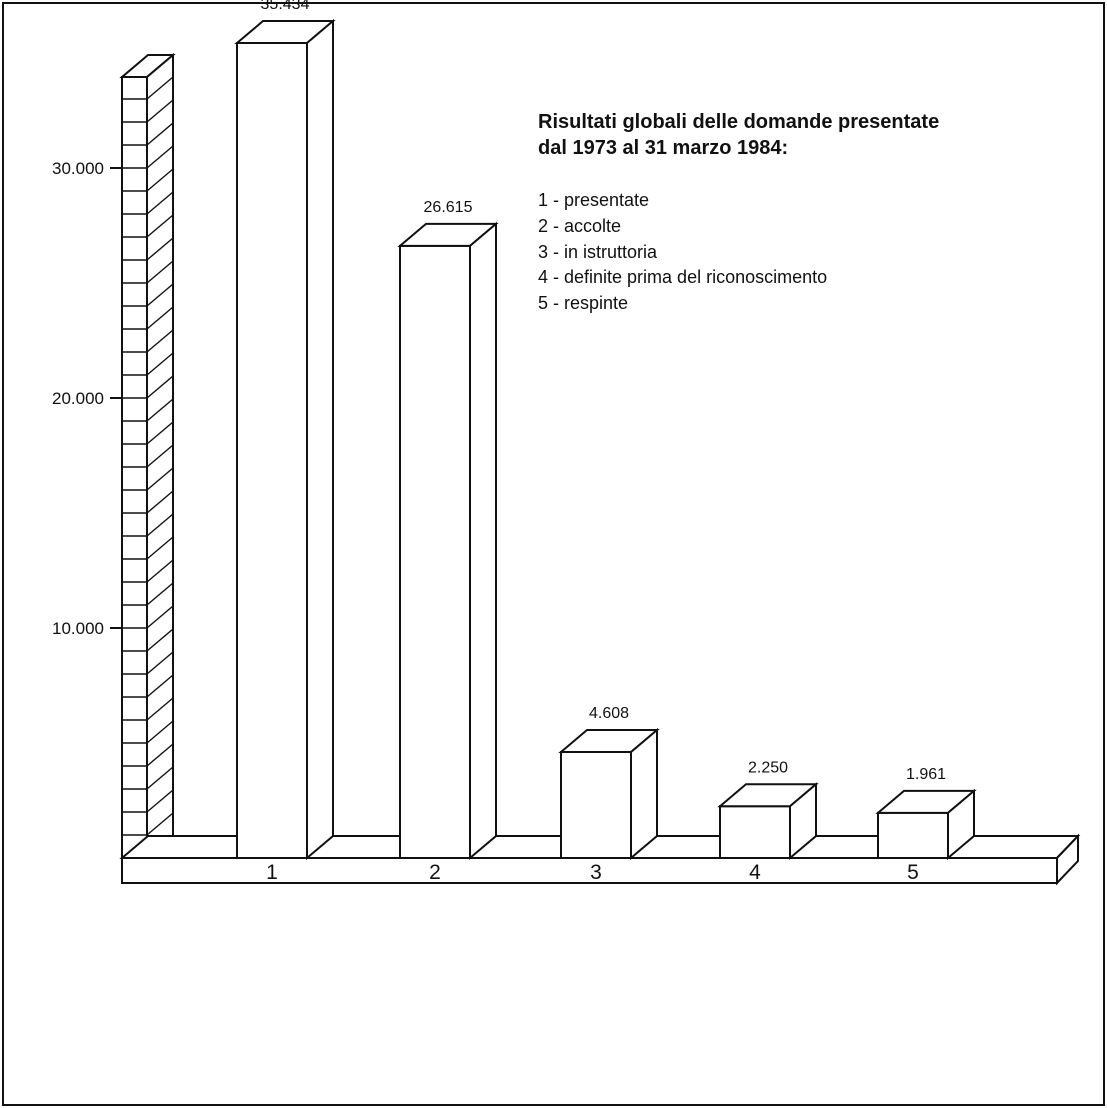 Image resolution: width=1107 pixels, height=1108 pixels. What do you see at coordinates (78, 398) in the screenshot?
I see `y-tick-label: 20.000` at bounding box center [78, 398].